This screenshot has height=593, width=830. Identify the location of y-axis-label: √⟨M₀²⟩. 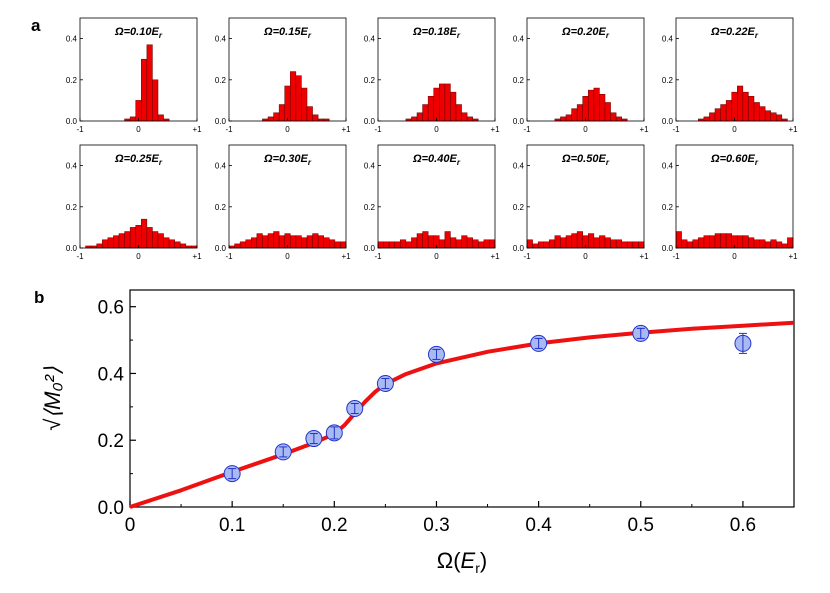
(52, 398).